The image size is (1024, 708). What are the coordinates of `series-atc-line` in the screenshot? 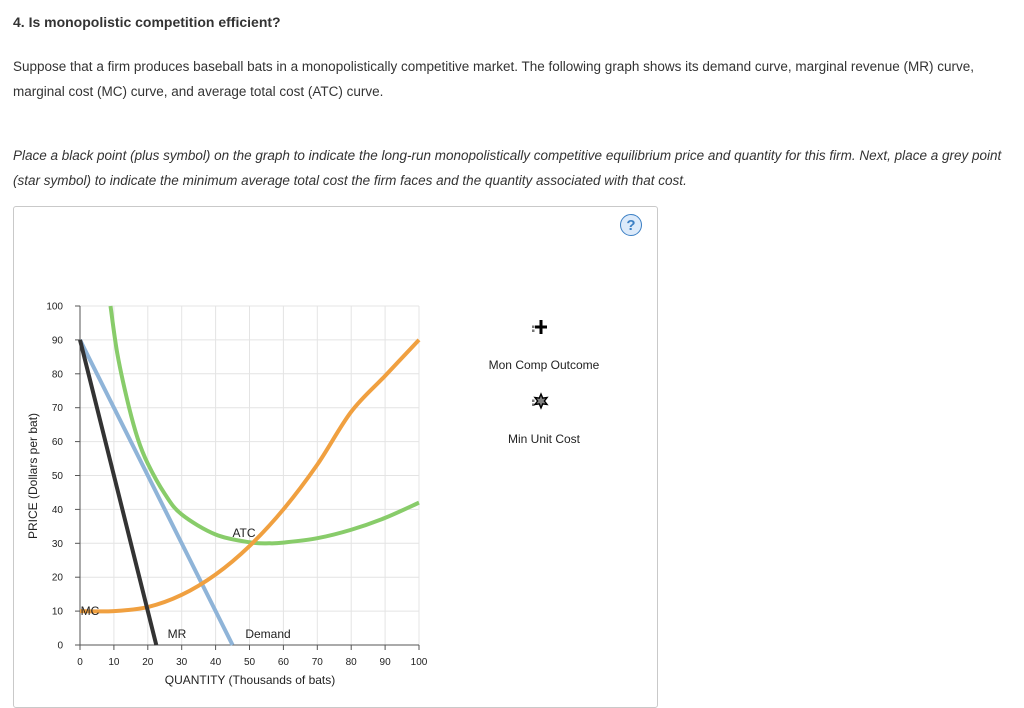 It's located at (264, 425).